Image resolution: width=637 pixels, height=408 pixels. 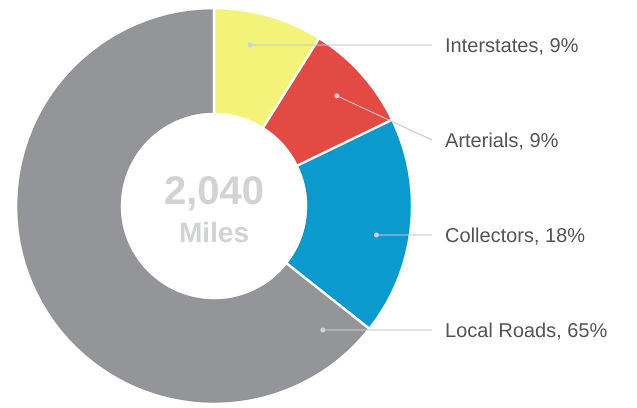 What do you see at coordinates (515, 236) in the screenshot?
I see `slice-label: Collectors, 18%` at bounding box center [515, 236].